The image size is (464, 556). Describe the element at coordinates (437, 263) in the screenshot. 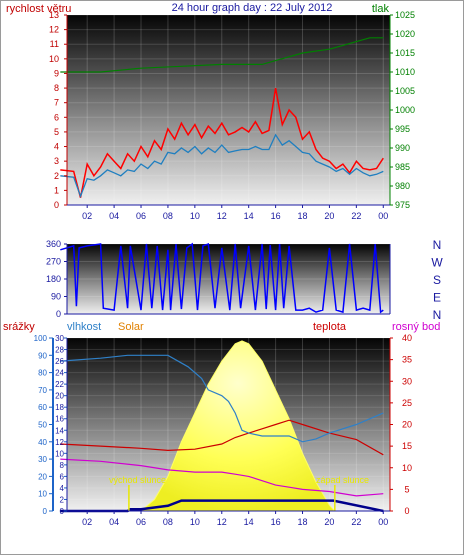

I see `compass-label: W` at that location.